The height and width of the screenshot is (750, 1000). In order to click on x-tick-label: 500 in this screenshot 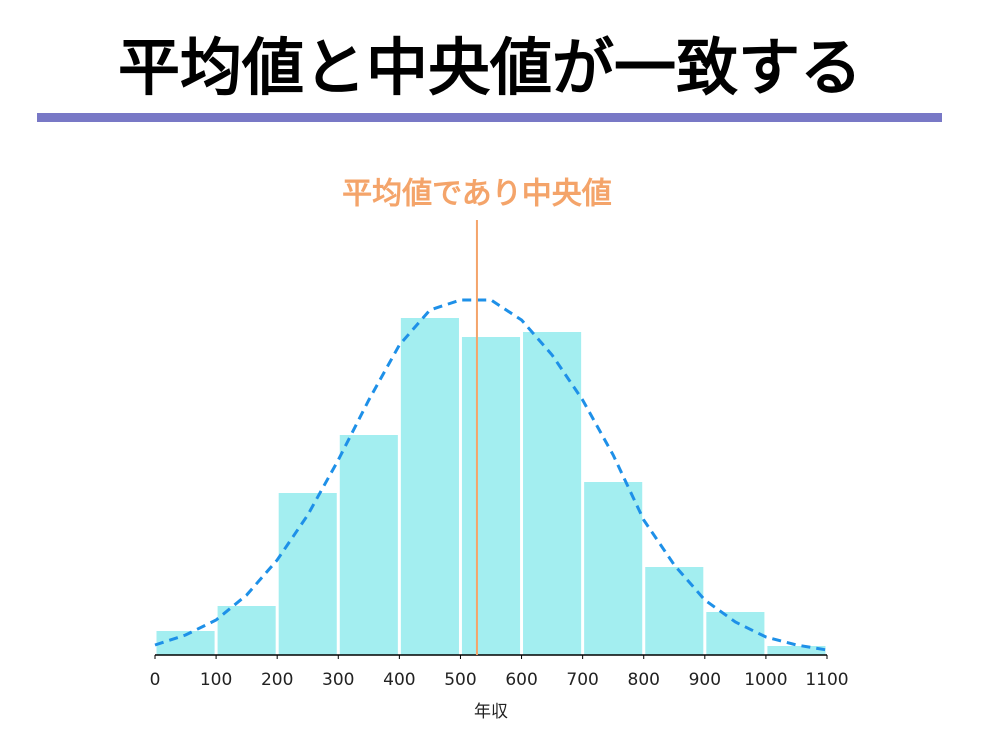, I will do `click(460, 680)`.